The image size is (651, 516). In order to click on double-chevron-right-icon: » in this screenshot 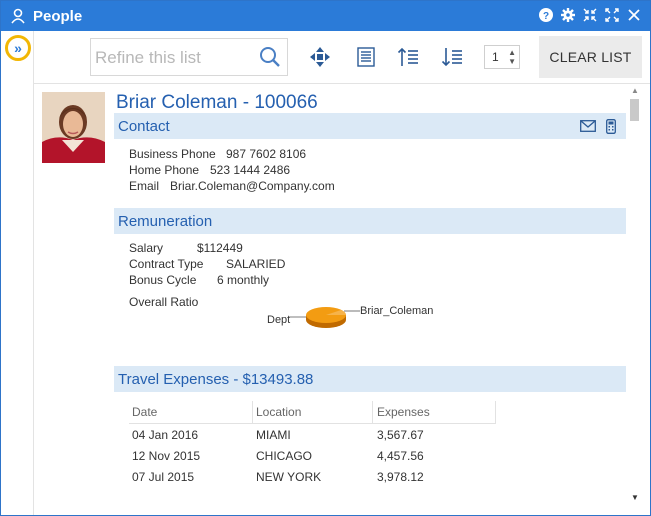, I will do `click(18, 48)`.